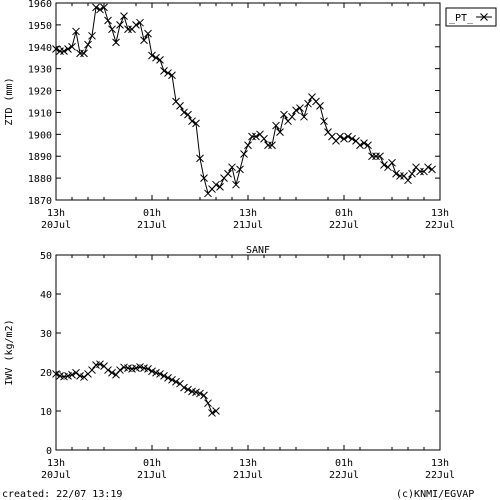  I want to click on legend-label: _PT_, so click(461, 18).